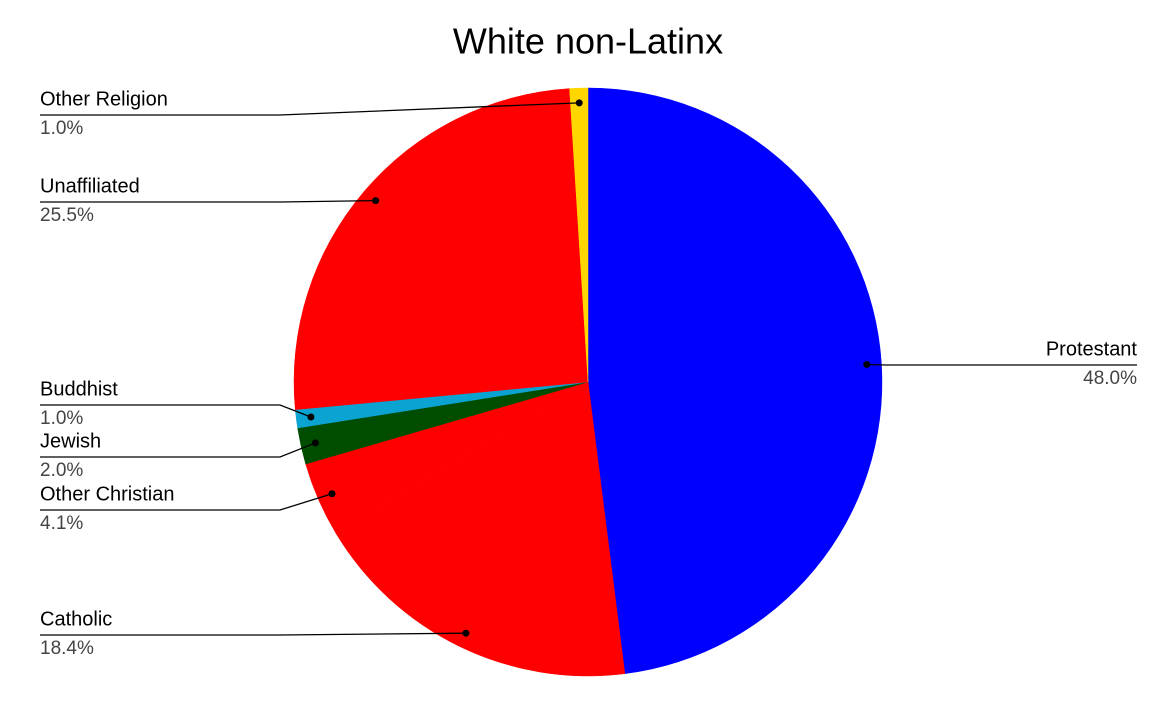 The width and height of the screenshot is (1174, 720). What do you see at coordinates (588, 41) in the screenshot?
I see `chart-title: White non-Latinx` at bounding box center [588, 41].